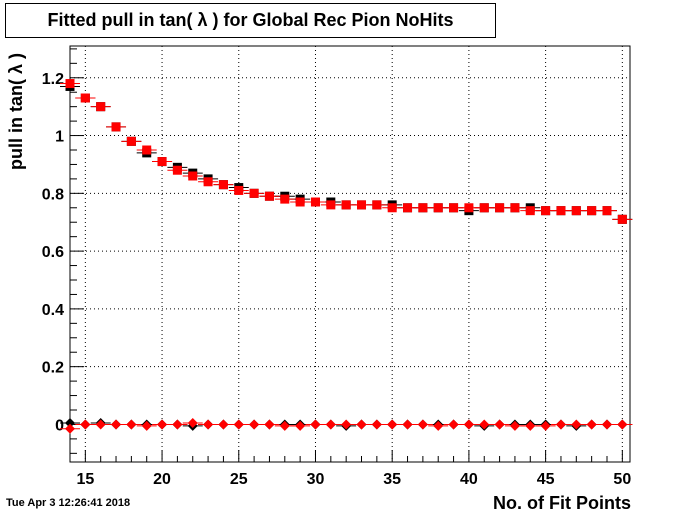 This screenshot has height=514, width=700. Describe the element at coordinates (622, 479) in the screenshot. I see `x-tick-label: 50` at that location.